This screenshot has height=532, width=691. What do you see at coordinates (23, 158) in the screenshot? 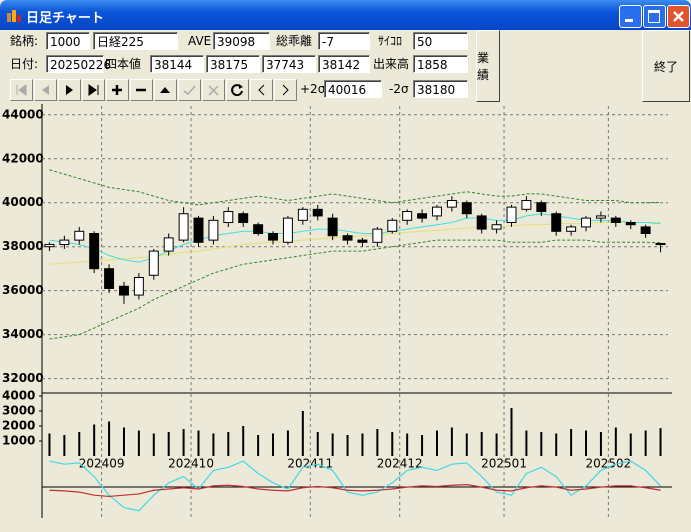
I see `y-tick-label: 42000` at bounding box center [23, 158].